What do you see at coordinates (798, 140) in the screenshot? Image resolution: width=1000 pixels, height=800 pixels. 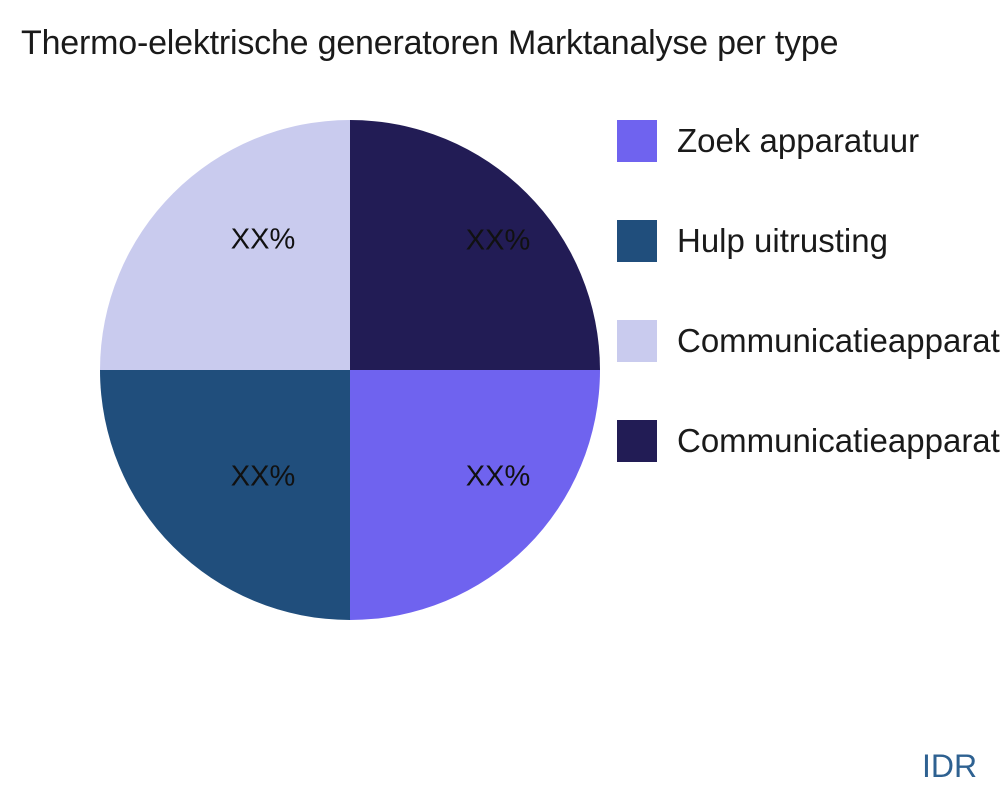 I see `legend-label: Zoek apparatuur` at bounding box center [798, 140].